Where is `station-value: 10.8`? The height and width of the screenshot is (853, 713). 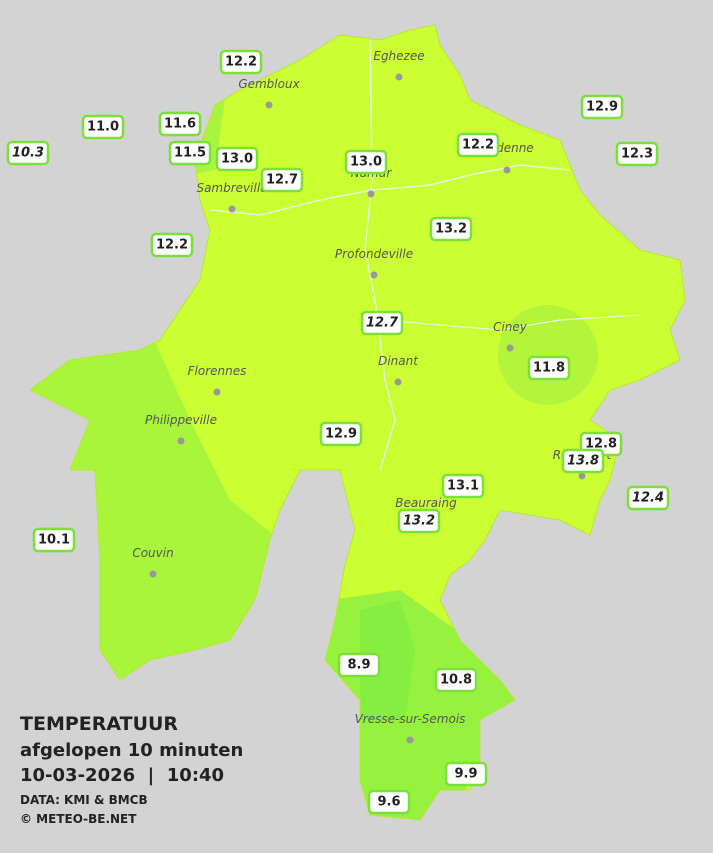 station-value: 10.8 is located at coordinates (456, 680).